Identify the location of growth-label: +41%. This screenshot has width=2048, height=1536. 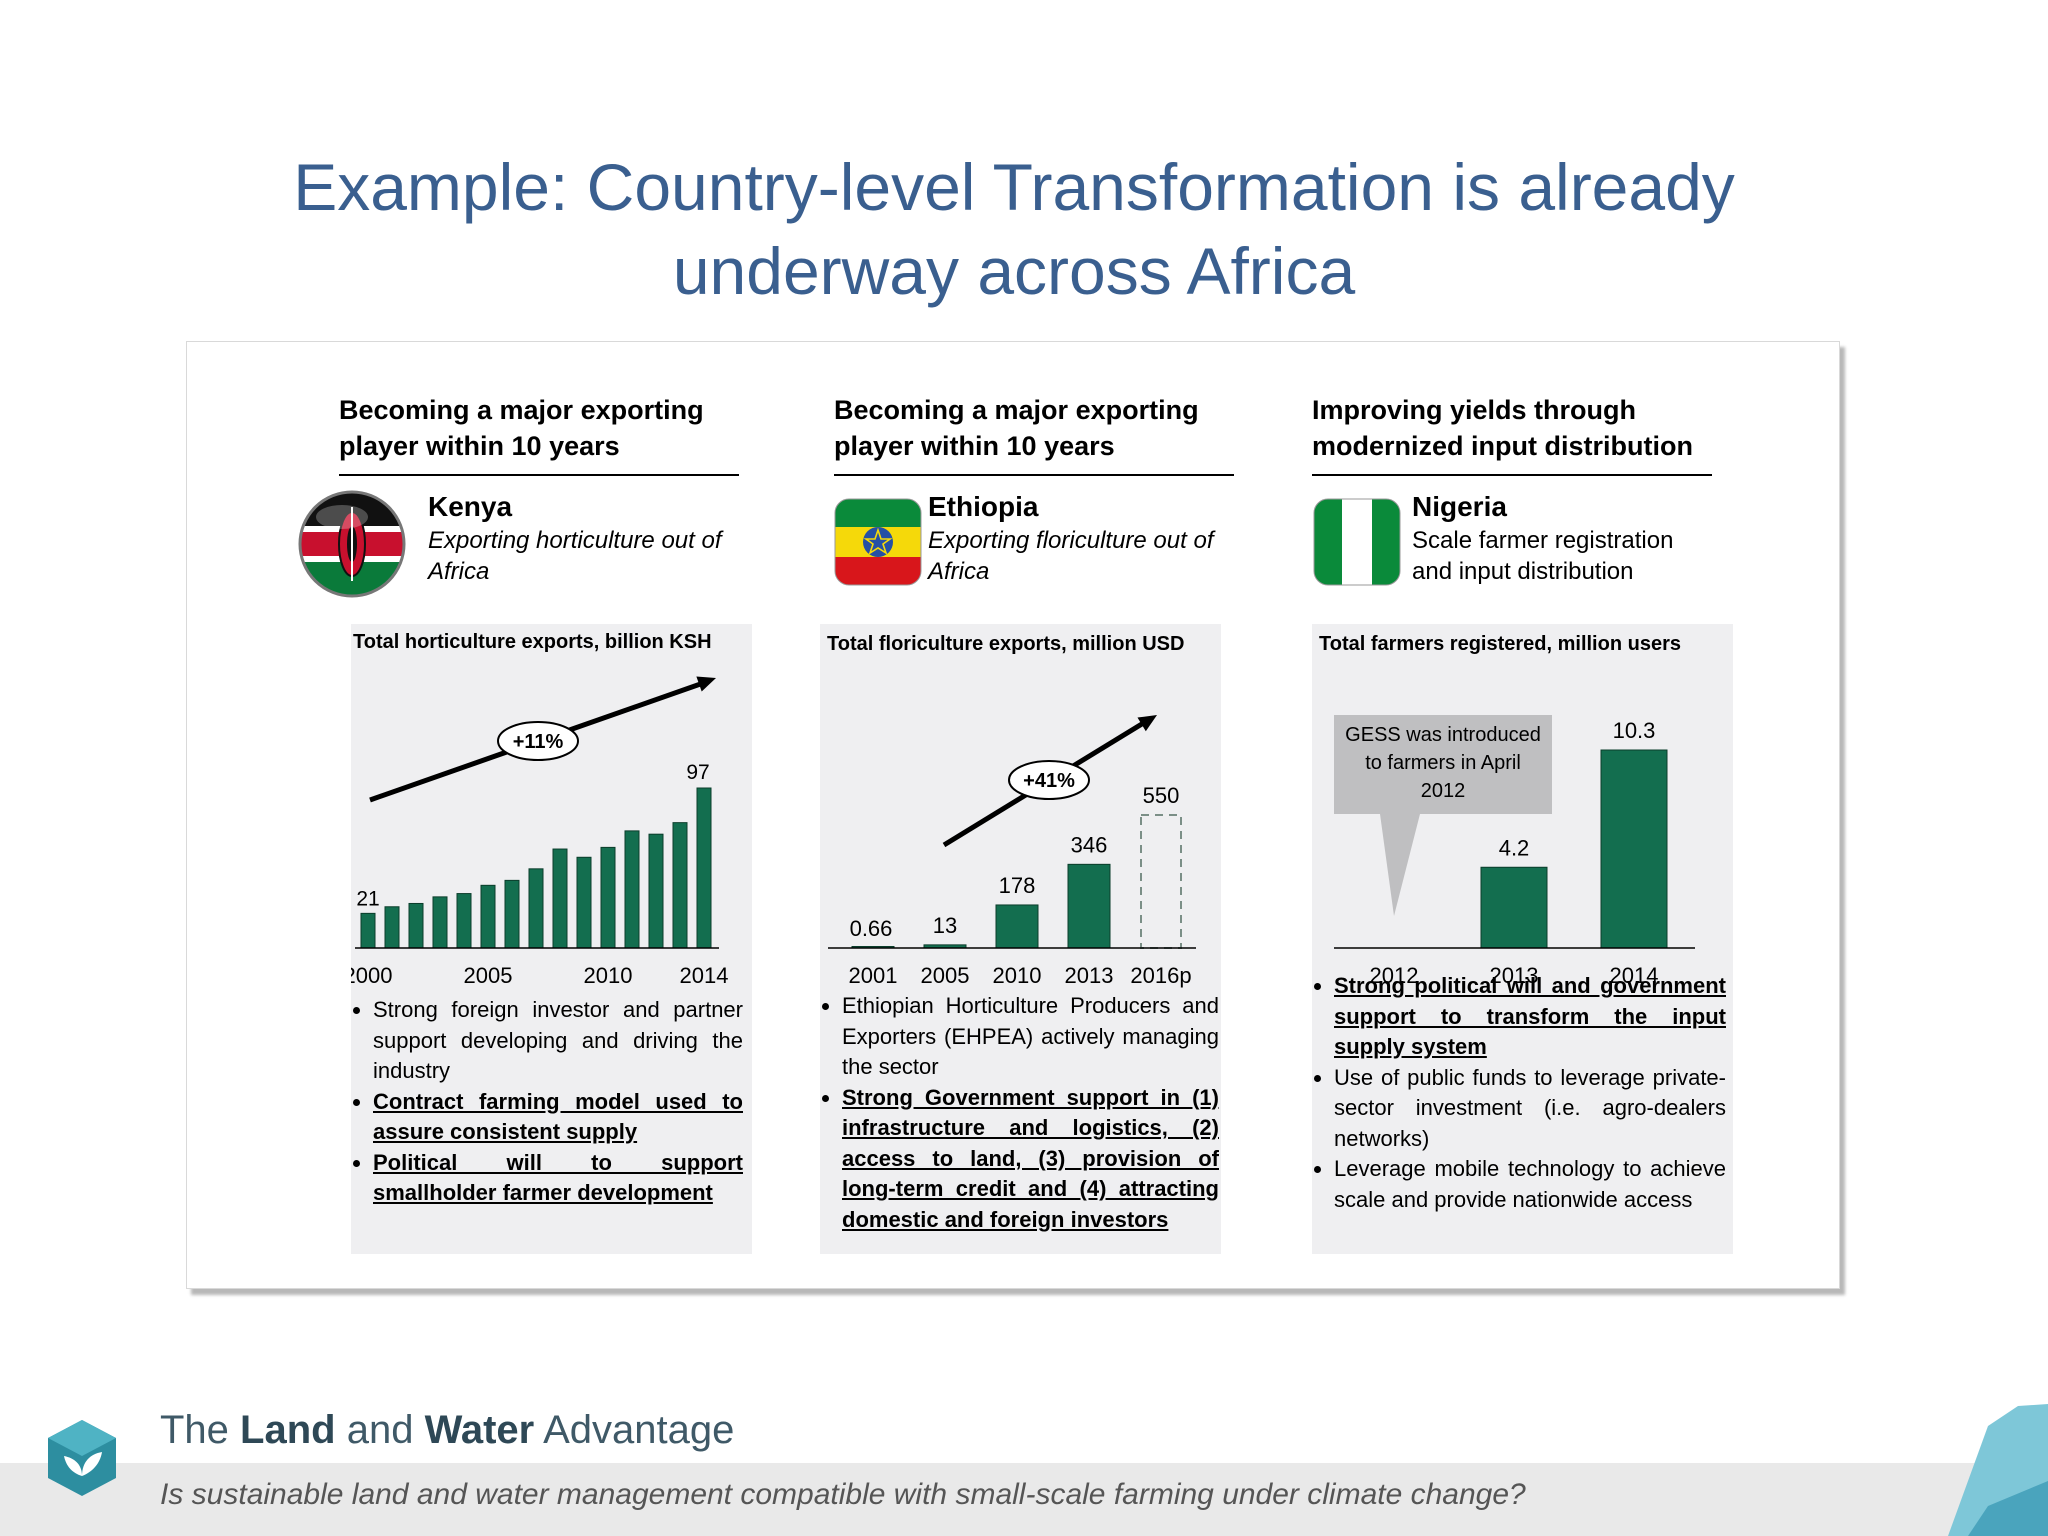
(1049, 781).